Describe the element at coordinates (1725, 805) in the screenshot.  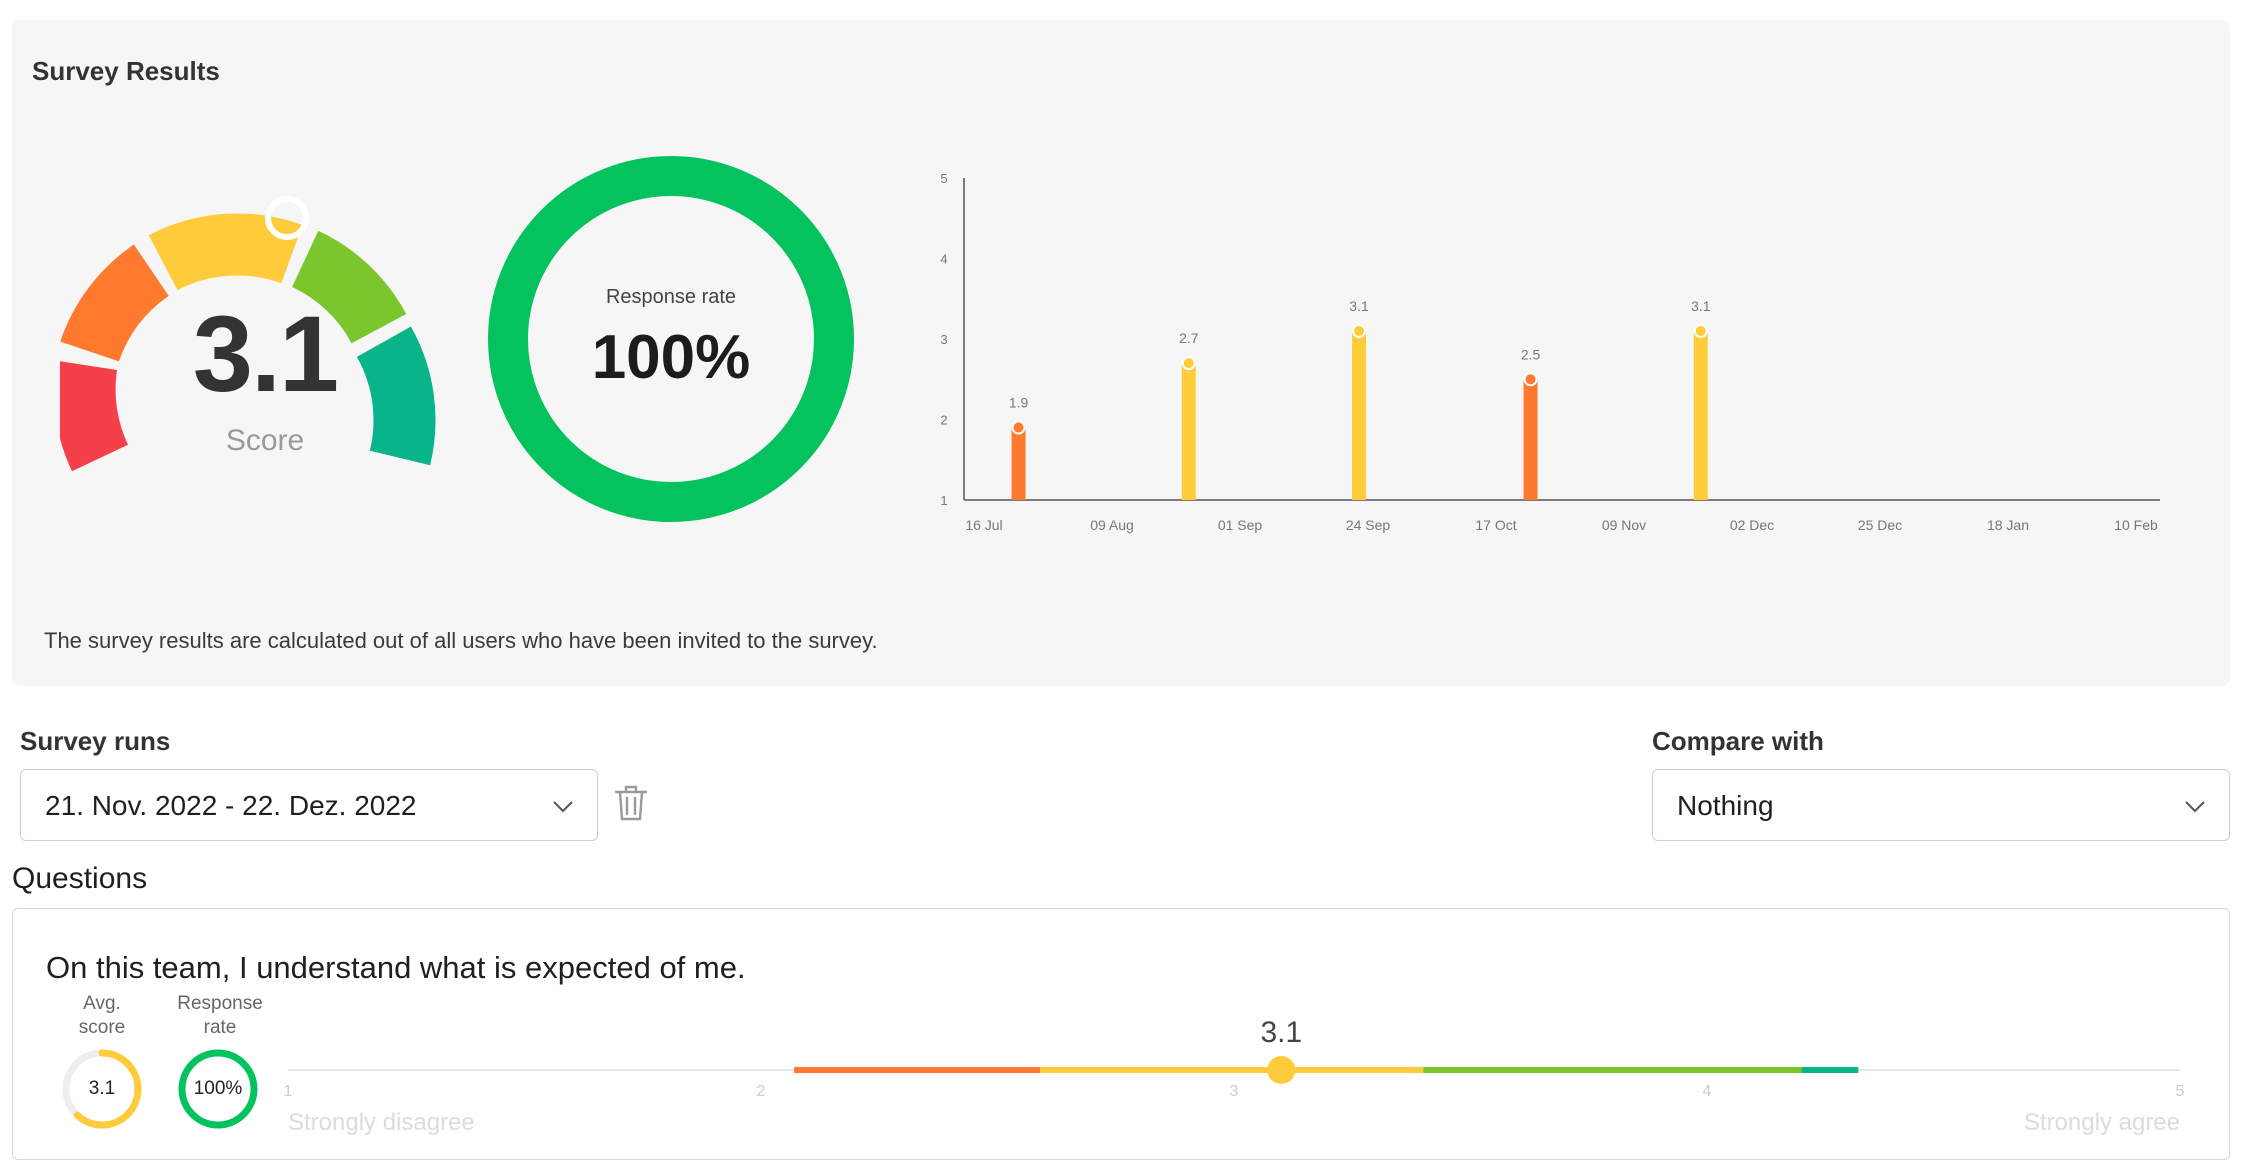
I see `compare-with-value: Nothing` at that location.